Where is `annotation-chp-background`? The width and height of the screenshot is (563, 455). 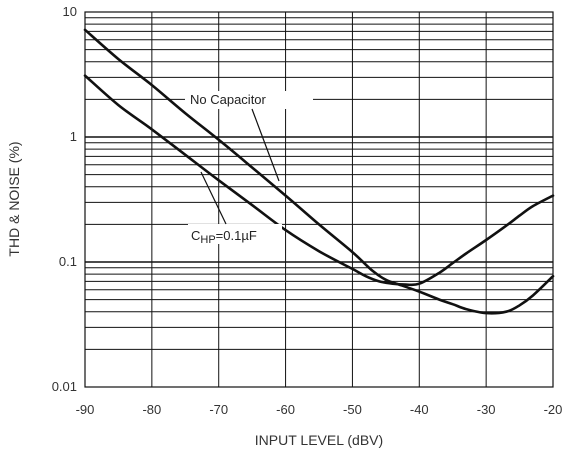 annotation-chp-background is located at coordinates (235, 234).